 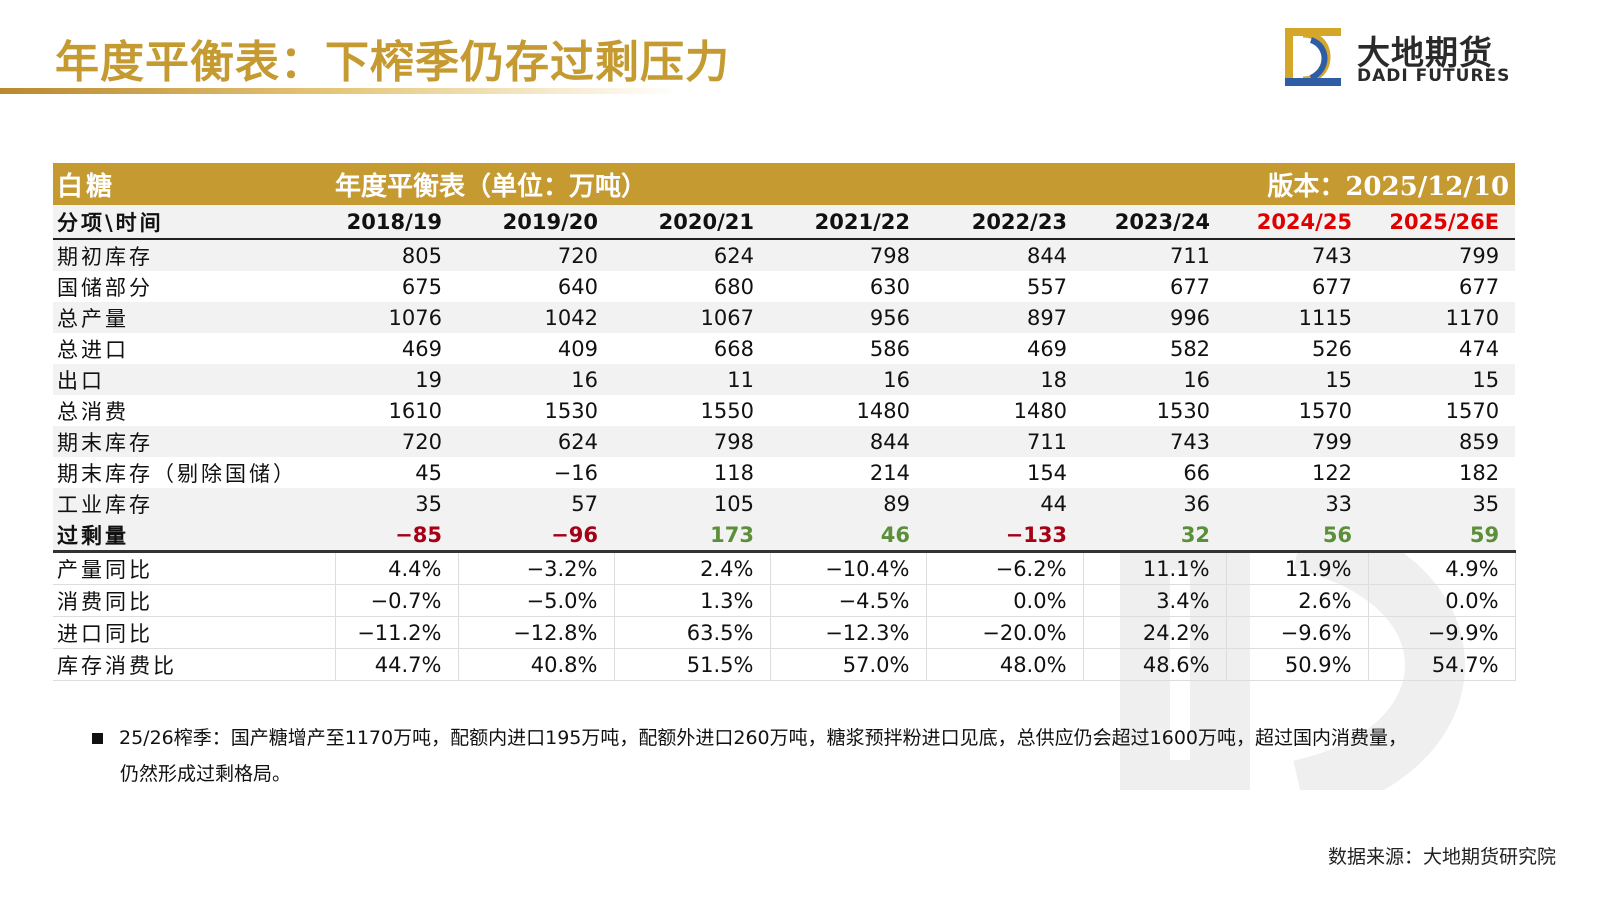 What do you see at coordinates (105, 287) in the screenshot?
I see `row-label: 国储部分` at bounding box center [105, 287].